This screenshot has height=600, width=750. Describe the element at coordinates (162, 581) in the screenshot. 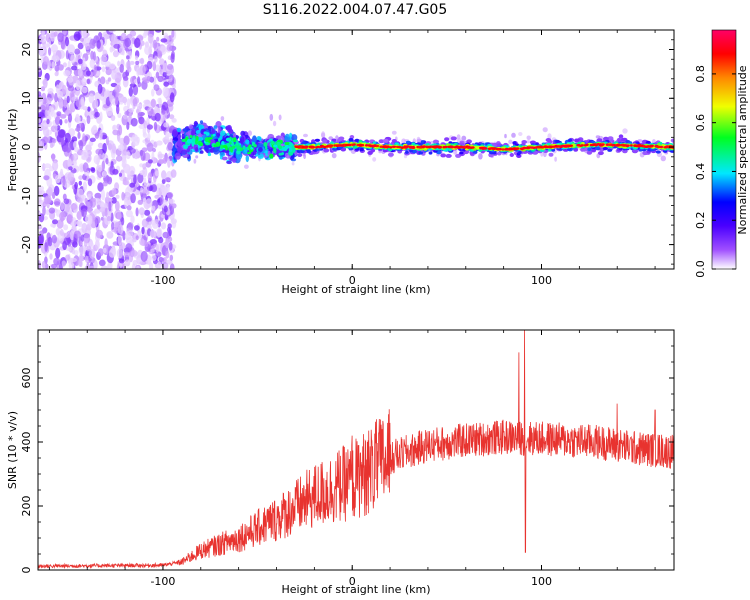

I see `snr-x-tick-label: -100` at that location.